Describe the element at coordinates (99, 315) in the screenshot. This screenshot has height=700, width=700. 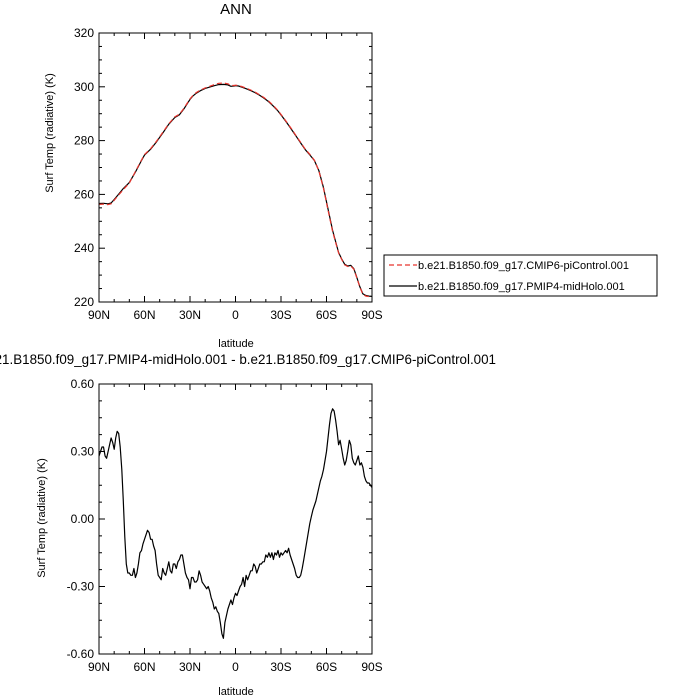
I see `top-x-tick-label: 90N` at that location.